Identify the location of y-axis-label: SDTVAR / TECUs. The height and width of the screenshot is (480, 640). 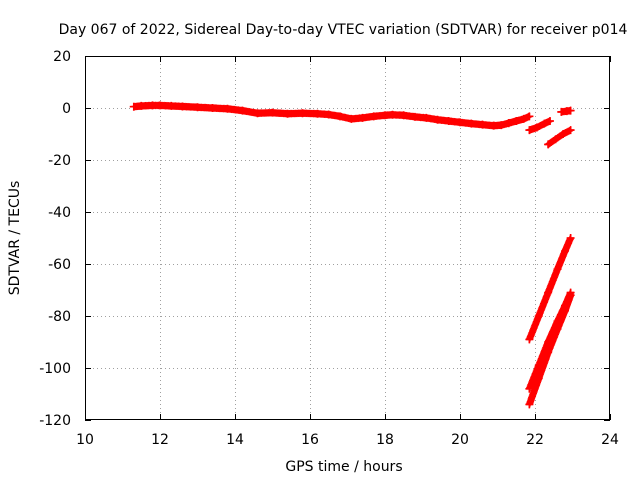
(15, 238).